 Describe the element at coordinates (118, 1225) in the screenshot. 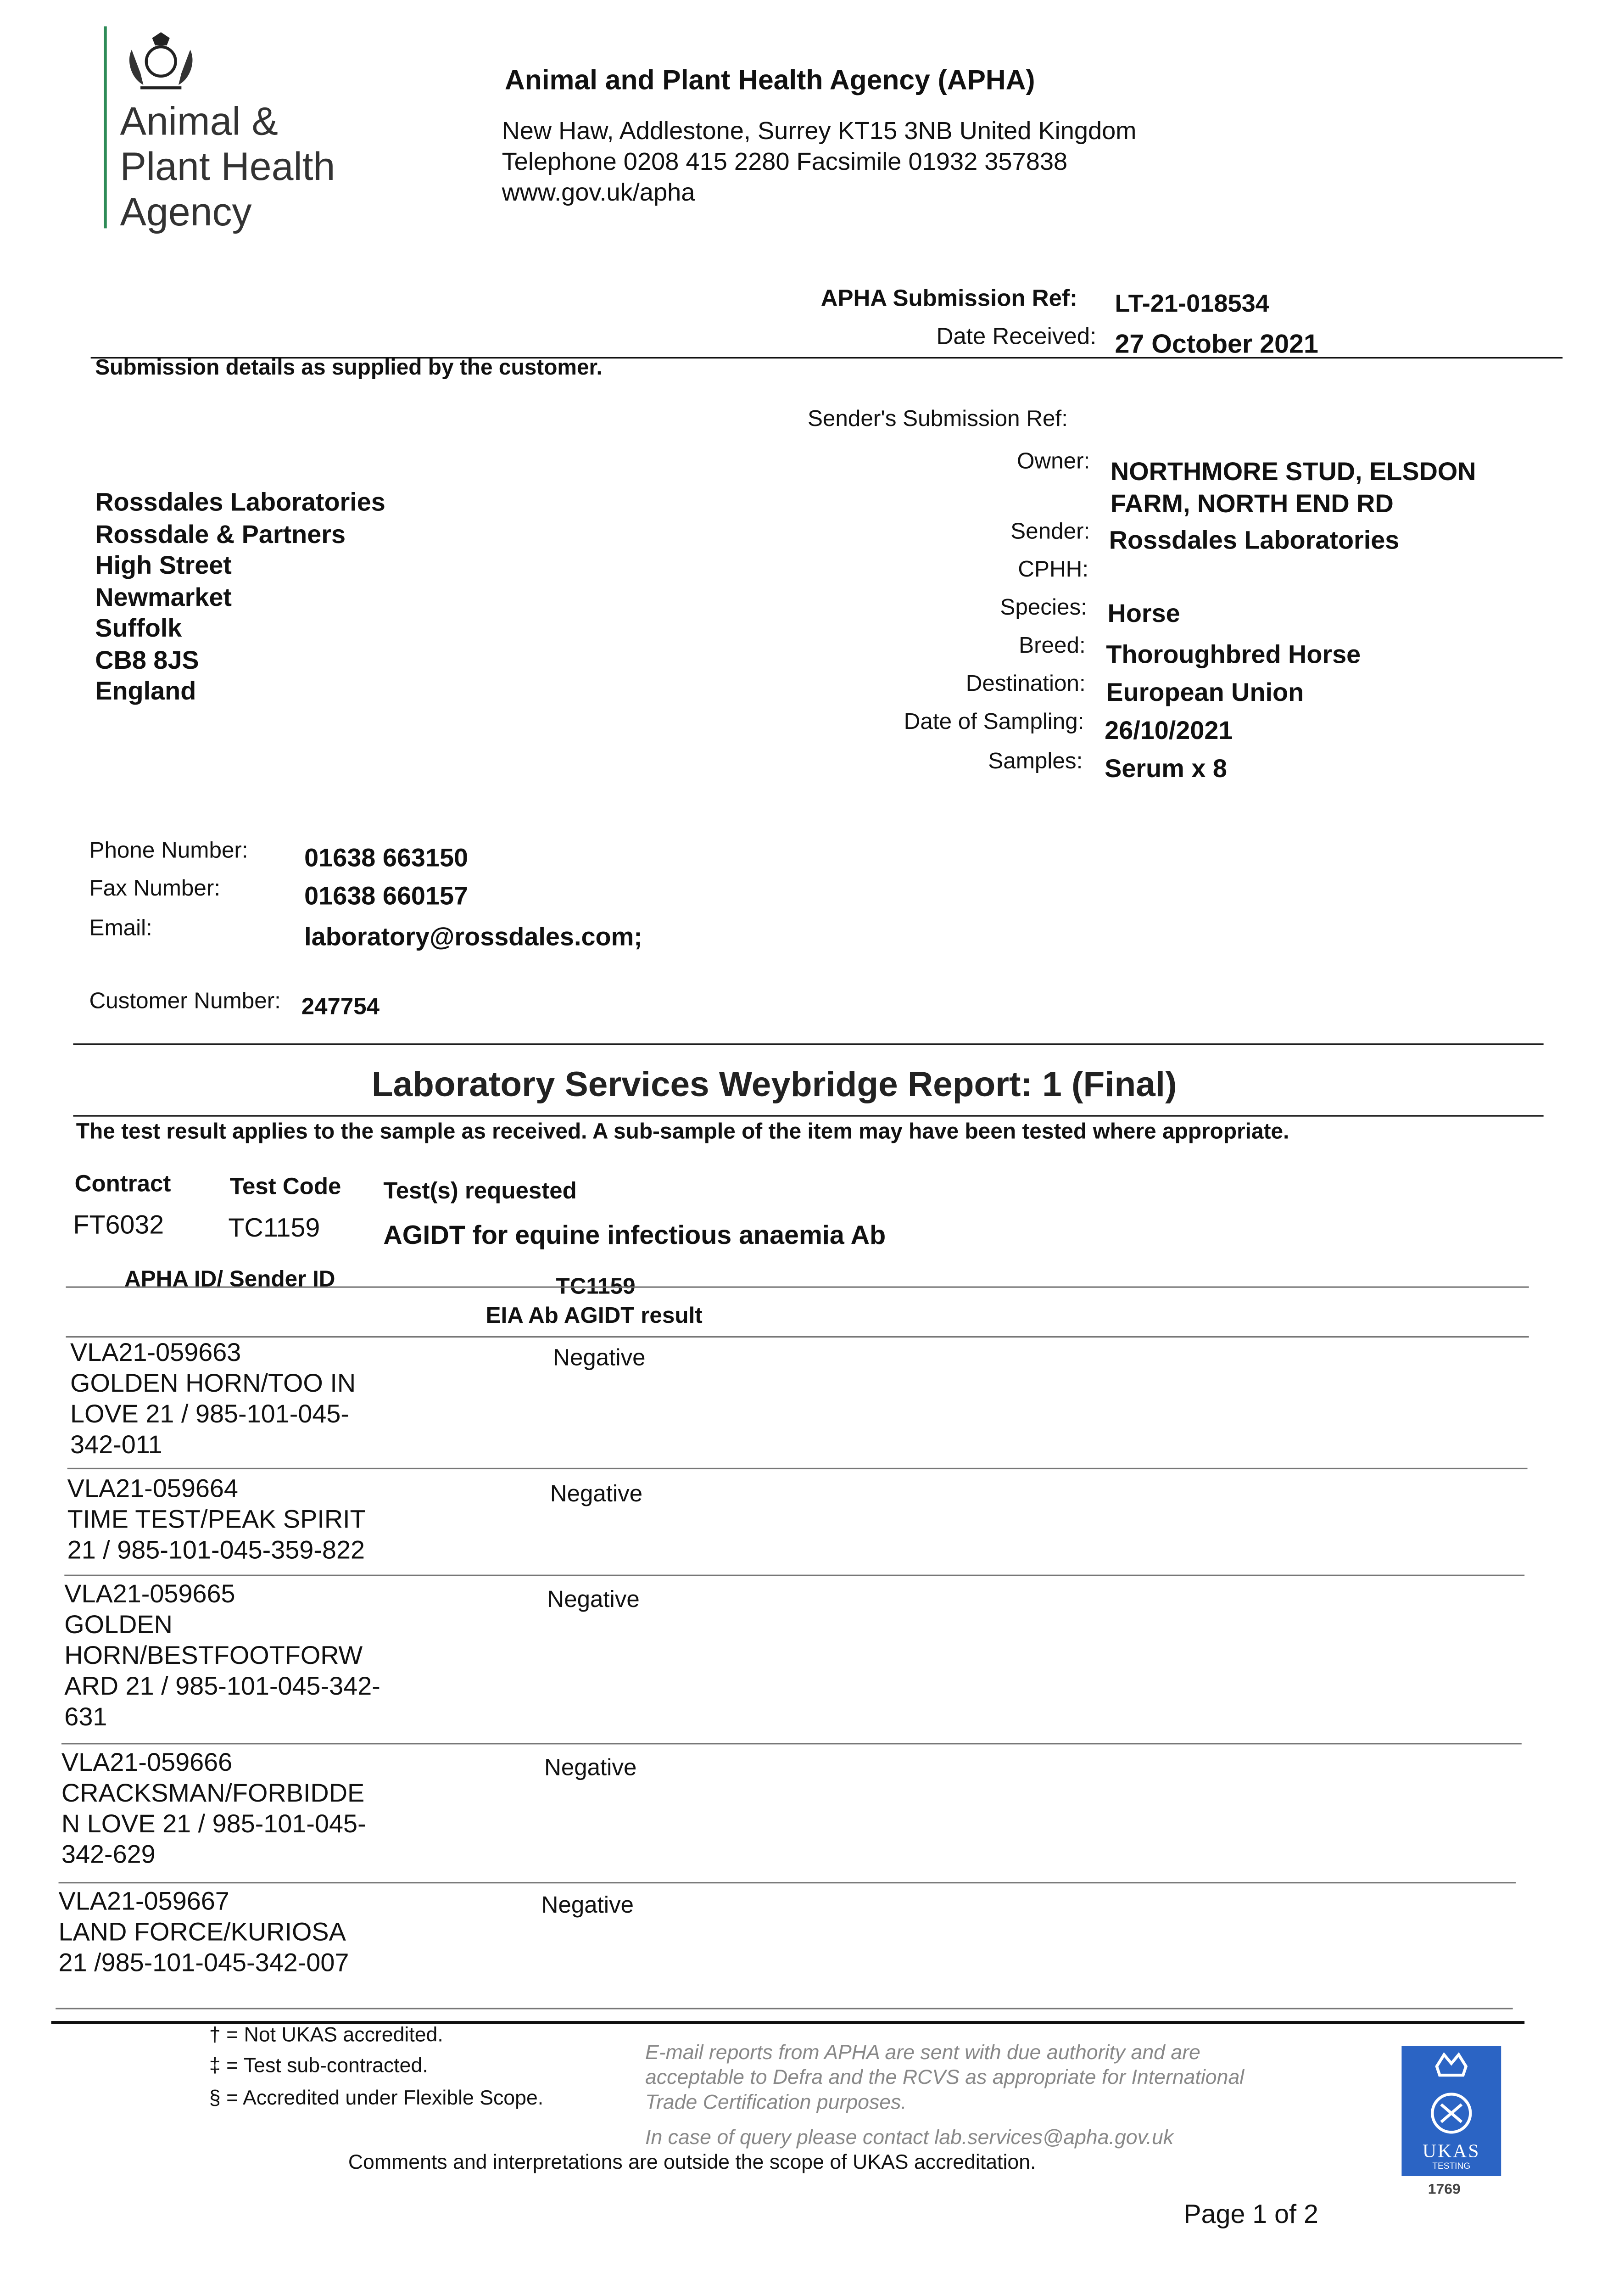

I see `contract-value: FT6032` at that location.